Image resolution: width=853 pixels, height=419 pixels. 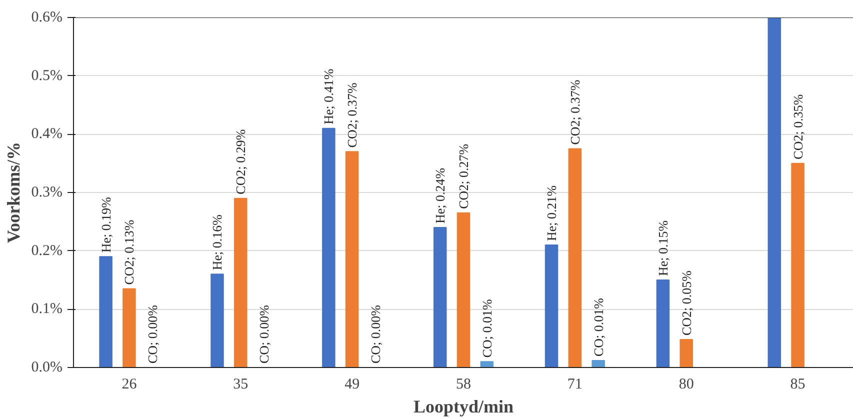 What do you see at coordinates (463, 176) in the screenshot?
I see `data-label: CO2; 0.27%` at bounding box center [463, 176].